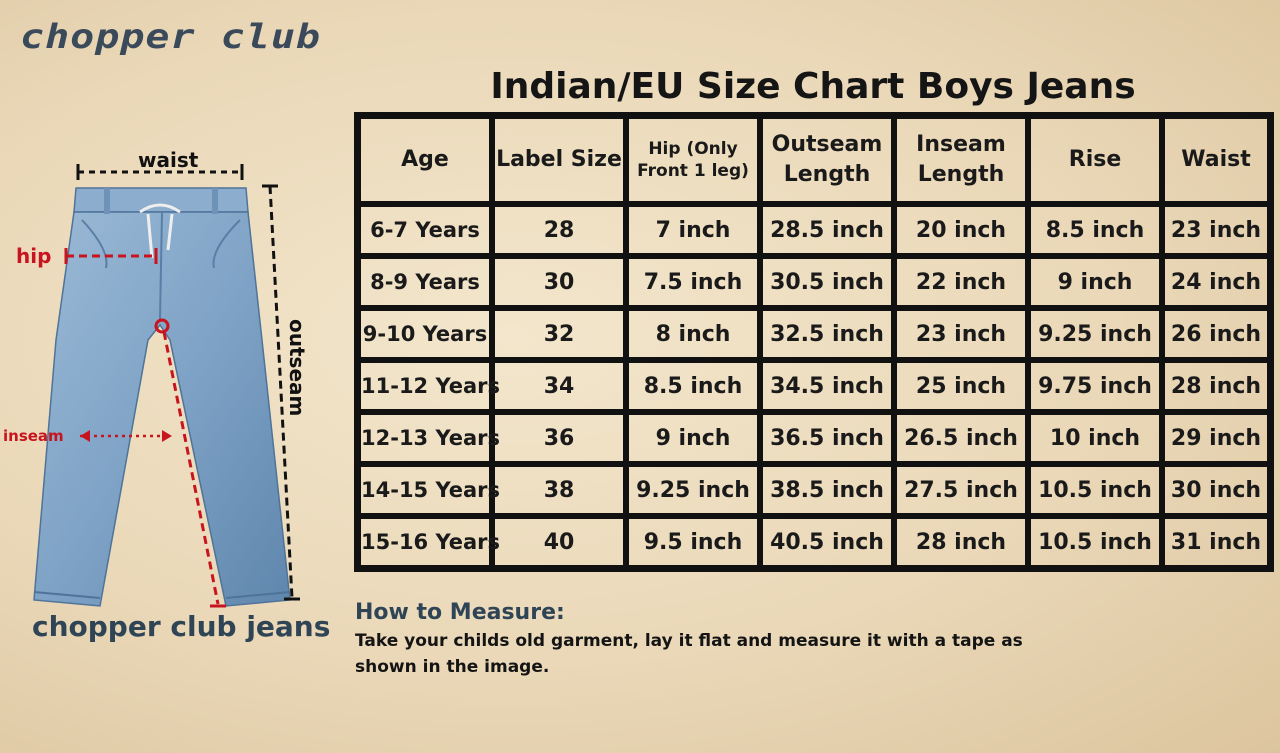  I want to click on cell-hip: 8 inch, so click(693, 334).